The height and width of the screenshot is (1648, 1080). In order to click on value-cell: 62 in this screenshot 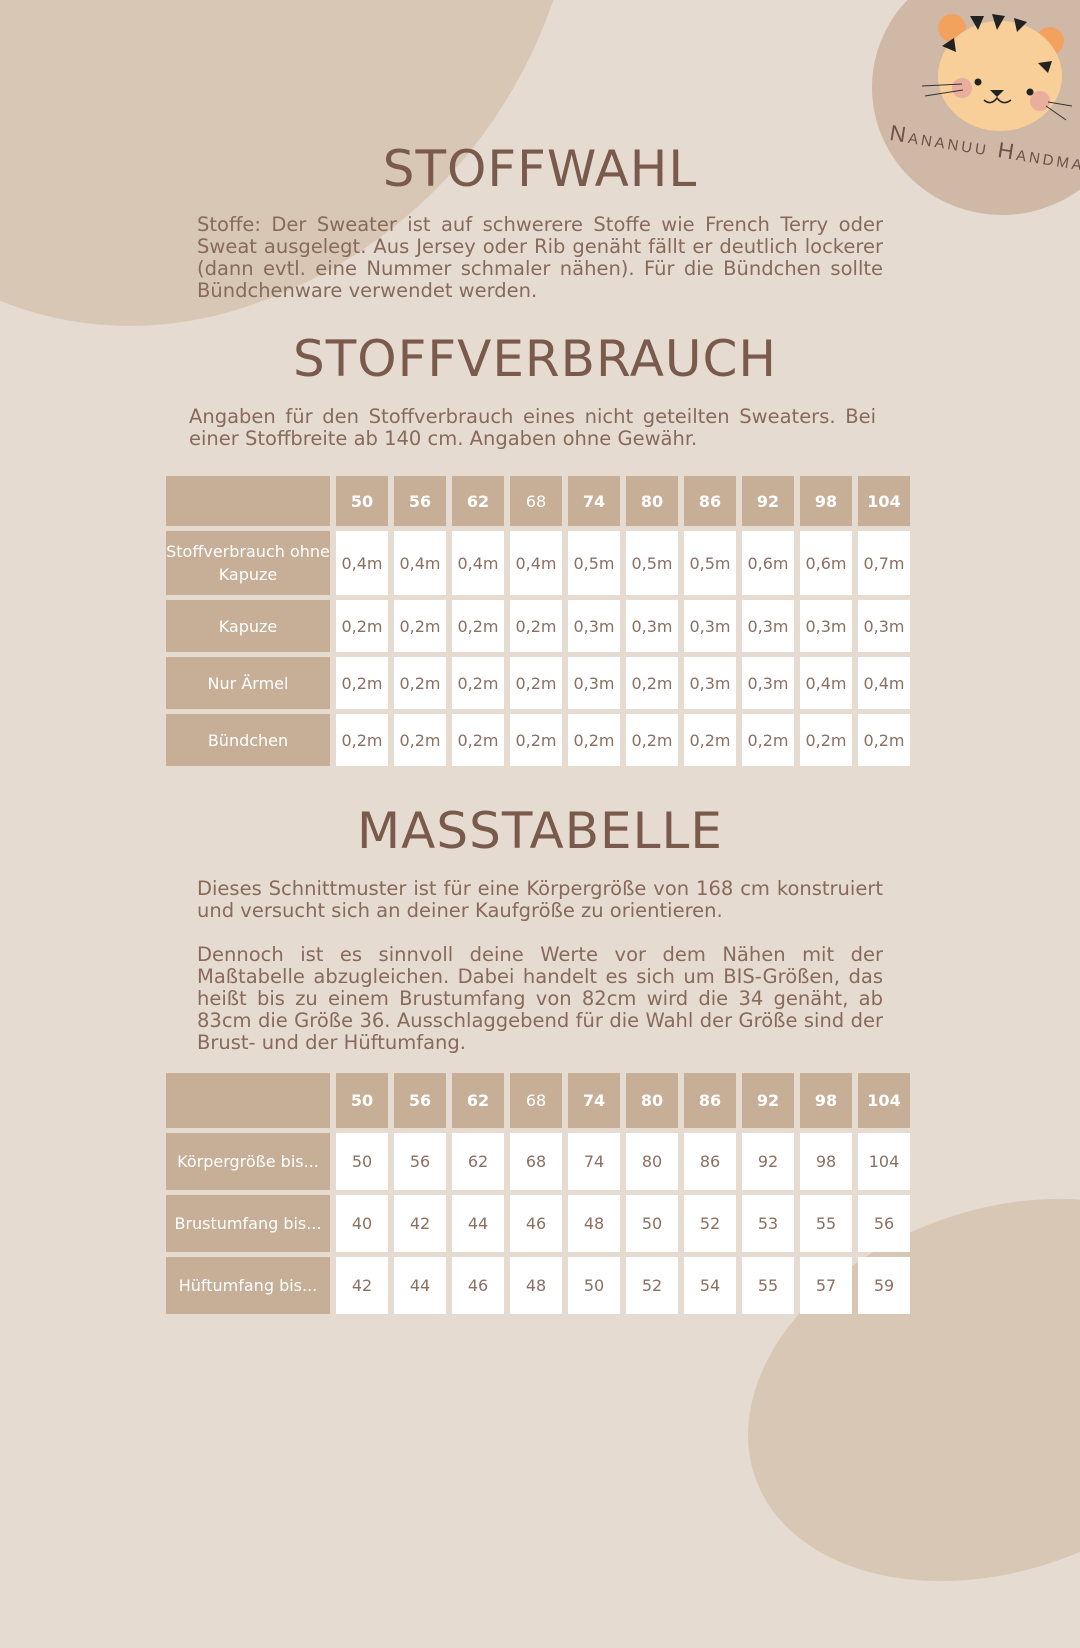, I will do `click(478, 1161)`.